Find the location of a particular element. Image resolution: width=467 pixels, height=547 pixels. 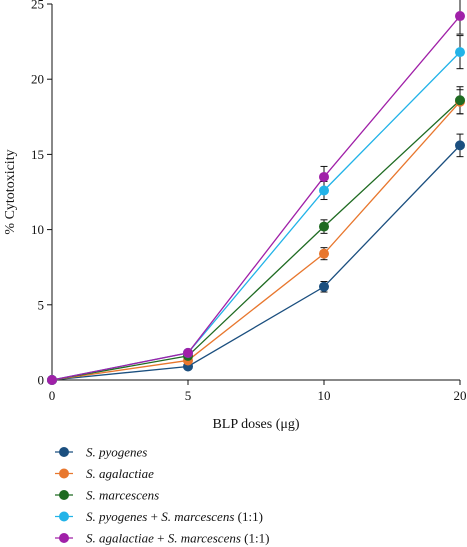

legend-label: S. agalactiae is located at coordinates (120, 473).